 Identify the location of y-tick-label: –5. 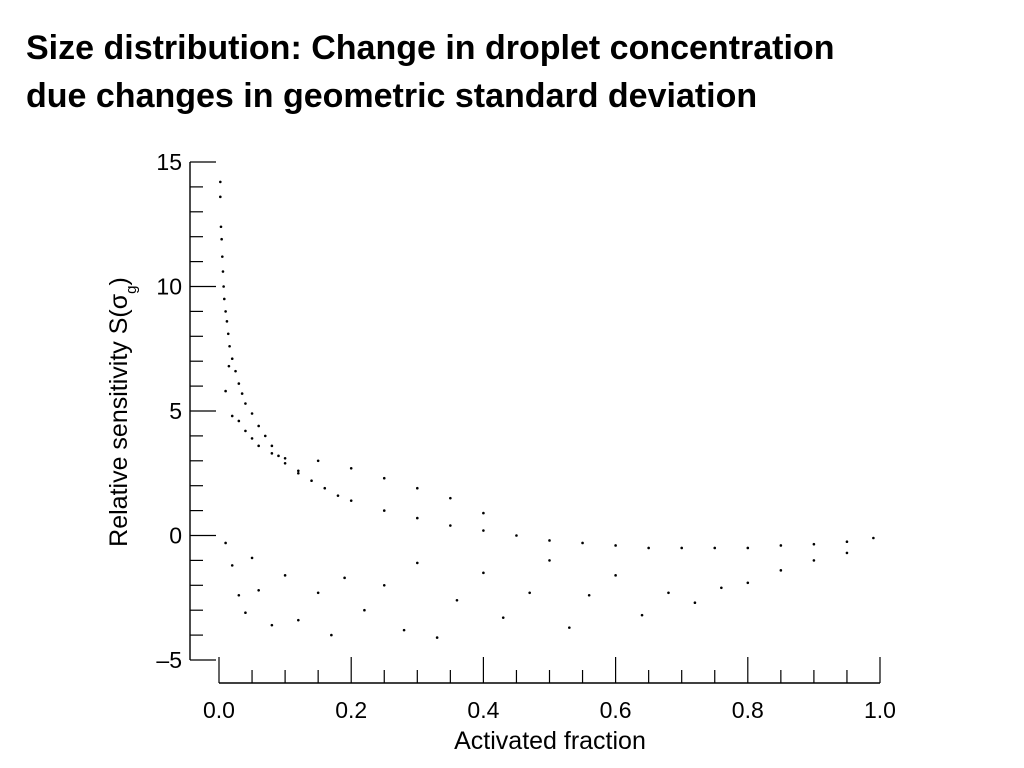
(169, 660).